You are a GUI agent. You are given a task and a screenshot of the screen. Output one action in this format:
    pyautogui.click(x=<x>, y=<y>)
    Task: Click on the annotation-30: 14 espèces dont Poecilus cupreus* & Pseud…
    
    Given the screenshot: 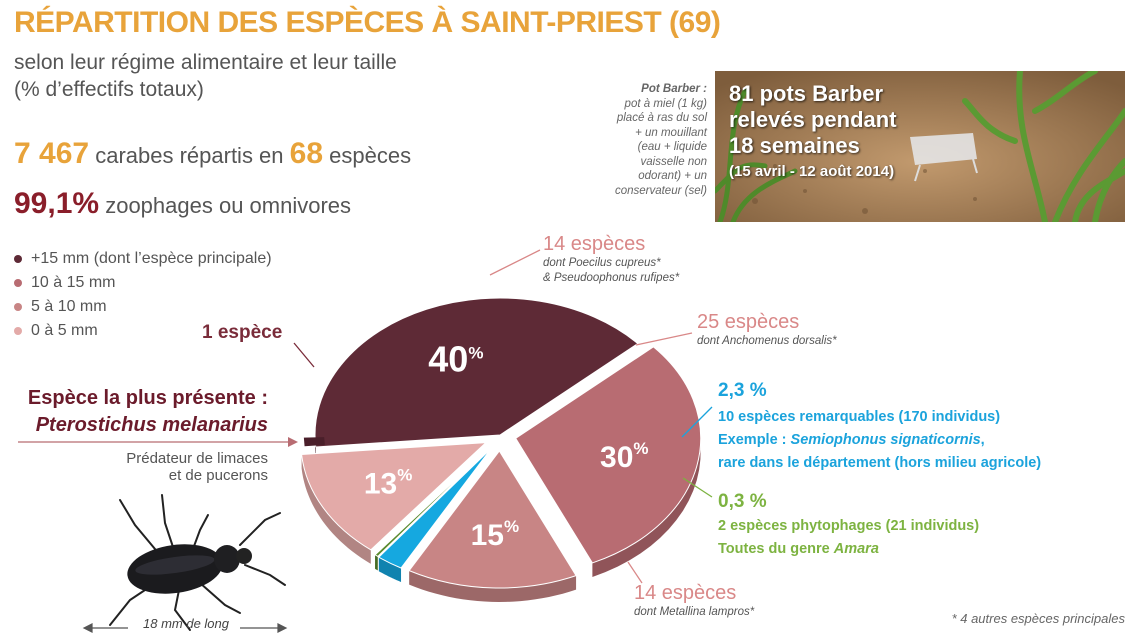 What is the action you would take?
    pyautogui.click(x=611, y=259)
    